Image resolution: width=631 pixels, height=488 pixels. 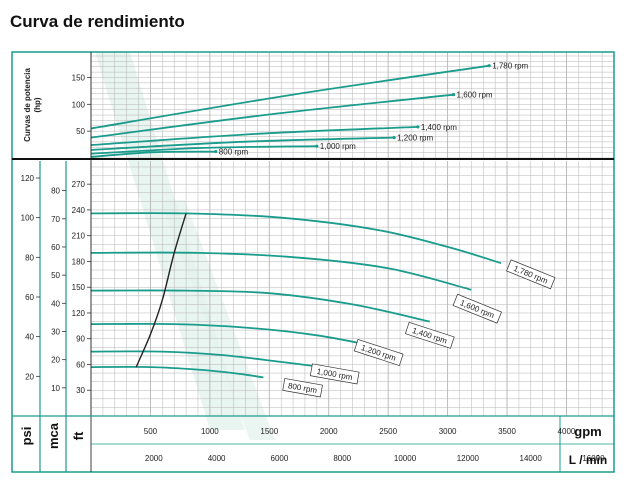 What do you see at coordinates (55, 331) in the screenshot?
I see `mca-y-tick-label: 30` at bounding box center [55, 331].